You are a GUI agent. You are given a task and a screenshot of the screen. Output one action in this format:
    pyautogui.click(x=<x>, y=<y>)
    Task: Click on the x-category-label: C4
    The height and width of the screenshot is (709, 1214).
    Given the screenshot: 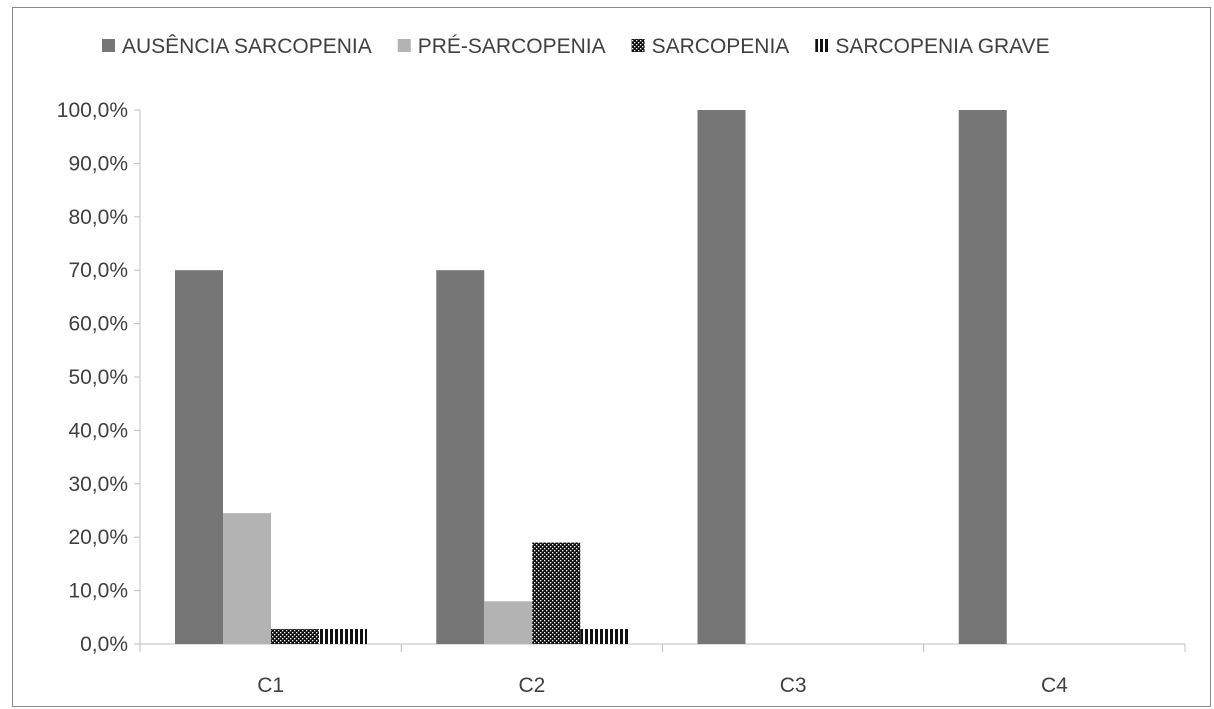 What is the action you would take?
    pyautogui.click(x=1054, y=685)
    